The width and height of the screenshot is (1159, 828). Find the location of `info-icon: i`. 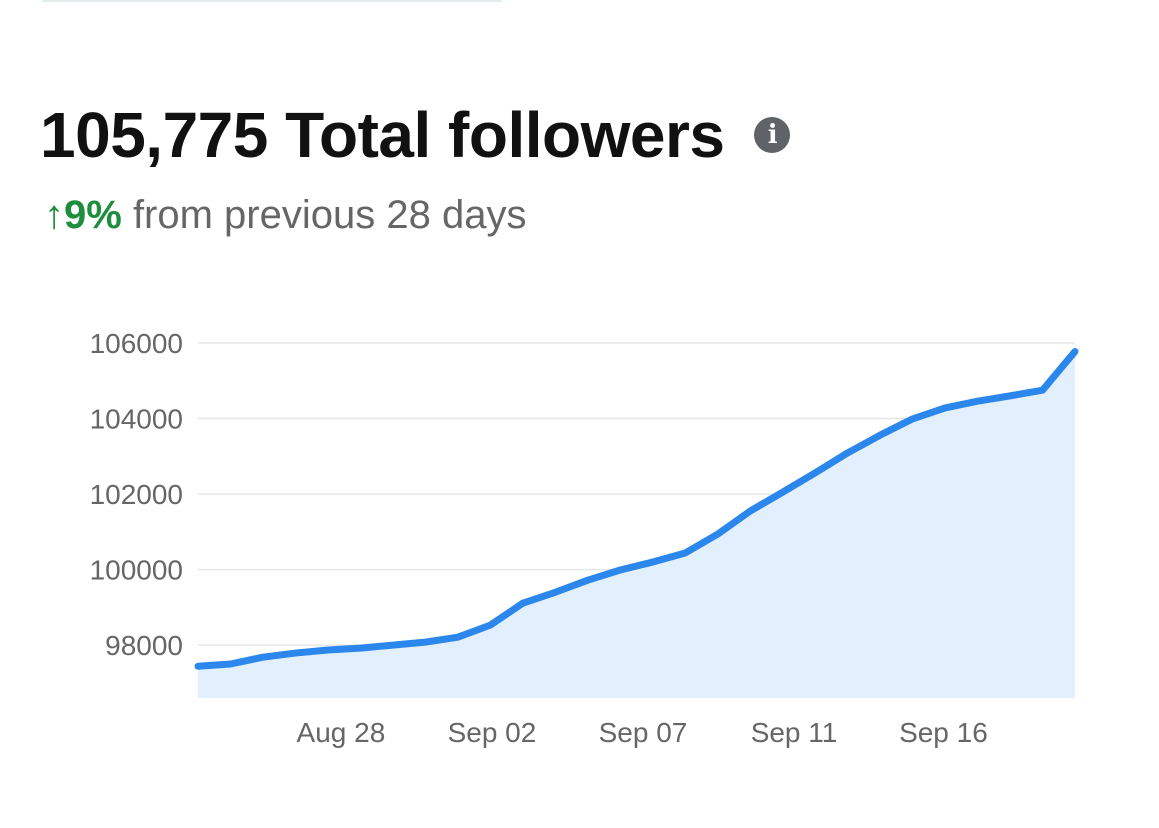

info-icon: i is located at coordinates (772, 135).